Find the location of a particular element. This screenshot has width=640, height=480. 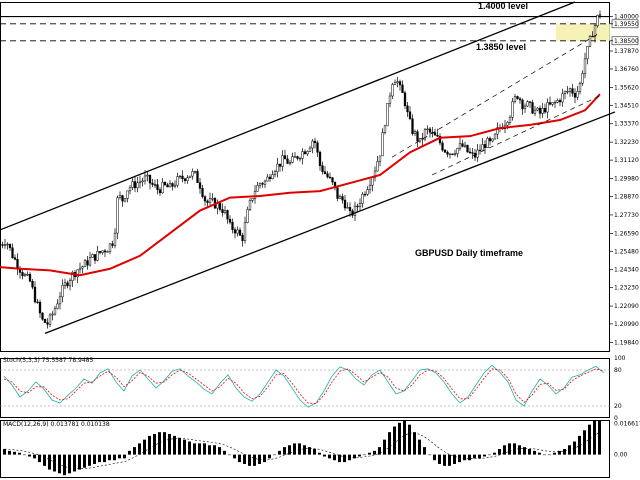

level-1385-label: 1.3850 level is located at coordinates (501, 47).